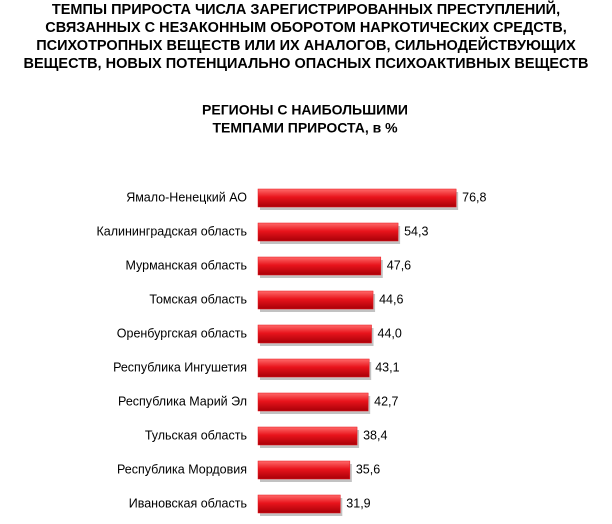 The height and width of the screenshot is (524, 612). What do you see at coordinates (416, 231) in the screenshot?
I see `value-label: 54,3` at bounding box center [416, 231].